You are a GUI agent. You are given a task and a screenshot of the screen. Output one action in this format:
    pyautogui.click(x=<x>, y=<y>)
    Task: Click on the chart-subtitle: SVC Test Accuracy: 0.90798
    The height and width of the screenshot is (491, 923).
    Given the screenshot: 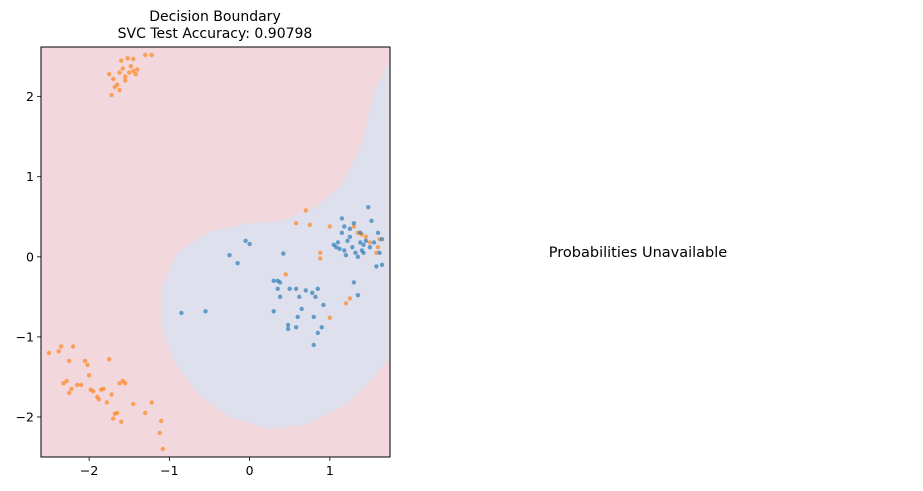 What is the action you would take?
    pyautogui.click(x=215, y=34)
    